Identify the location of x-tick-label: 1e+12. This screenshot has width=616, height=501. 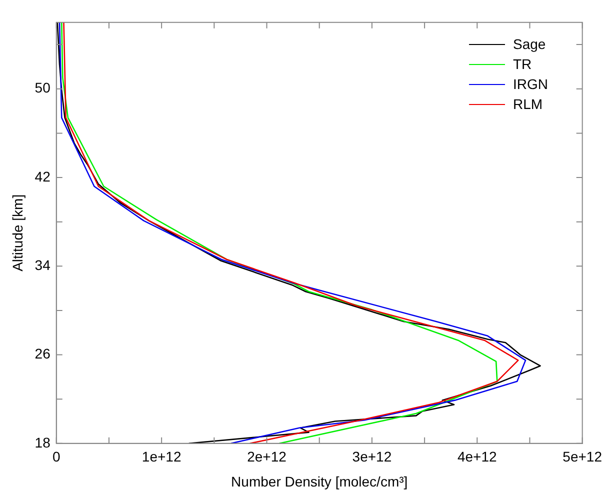
(162, 456).